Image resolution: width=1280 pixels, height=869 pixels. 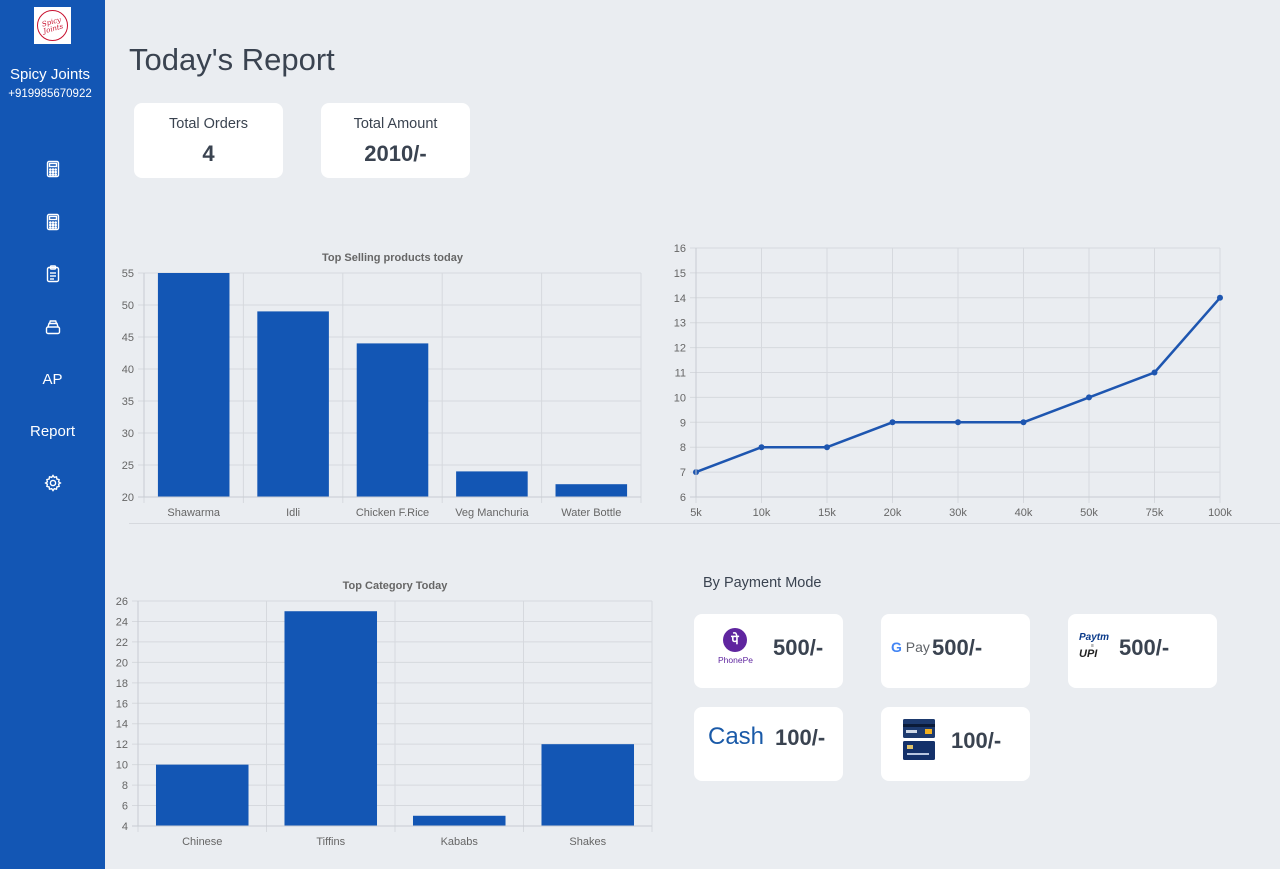 I want to click on paytm-logo-text: Paytm, so click(x=1094, y=637).